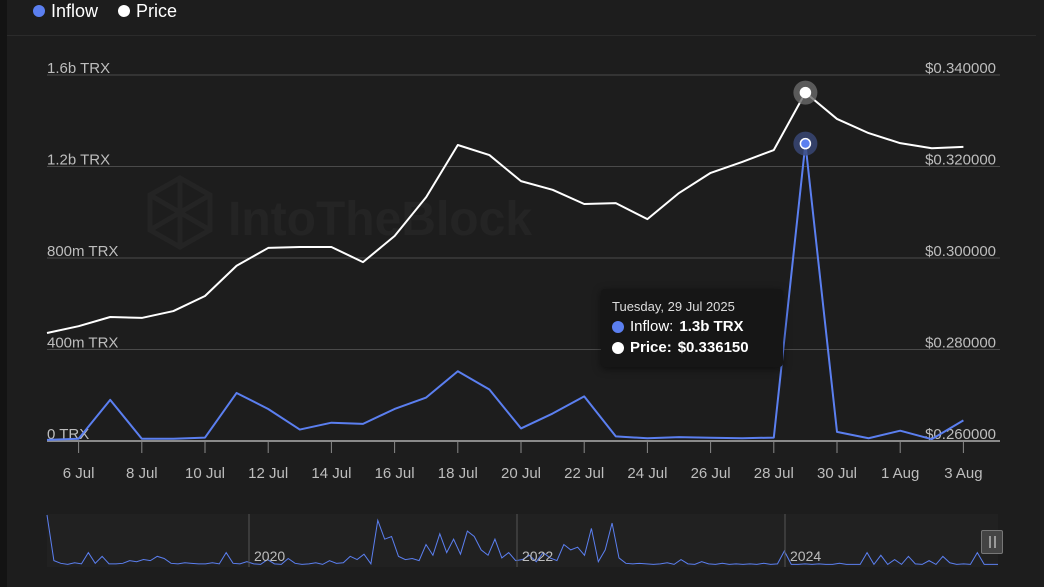  I want to click on navigator-year-label: 2020, so click(269, 556).